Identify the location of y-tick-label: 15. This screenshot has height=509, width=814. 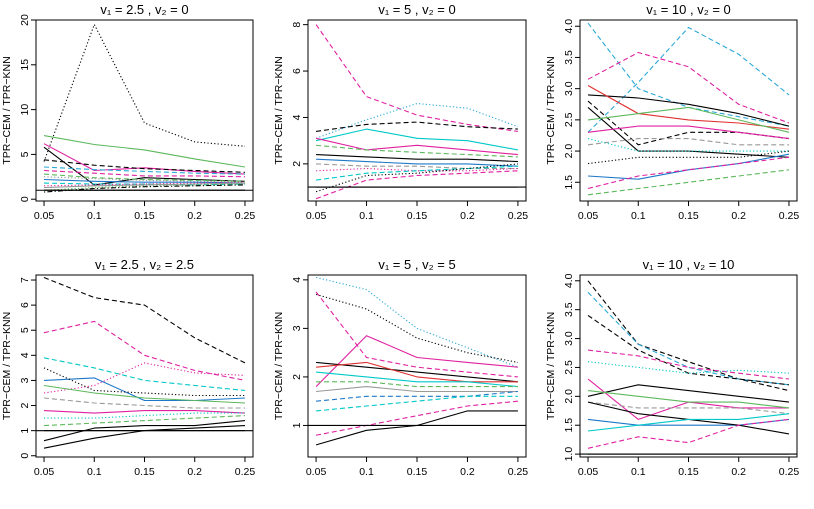
(25, 65).